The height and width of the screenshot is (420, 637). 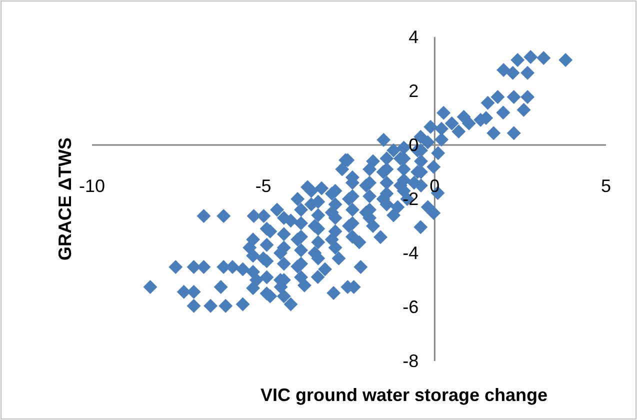 What do you see at coordinates (92, 186) in the screenshot?
I see `x-tick-label: -10` at bounding box center [92, 186].